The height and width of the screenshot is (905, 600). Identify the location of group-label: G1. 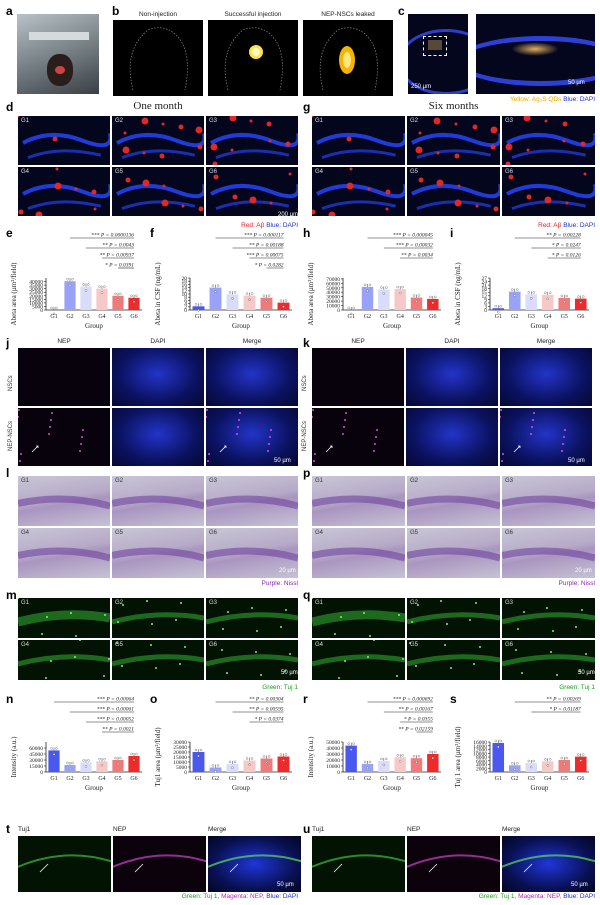
(319, 603).